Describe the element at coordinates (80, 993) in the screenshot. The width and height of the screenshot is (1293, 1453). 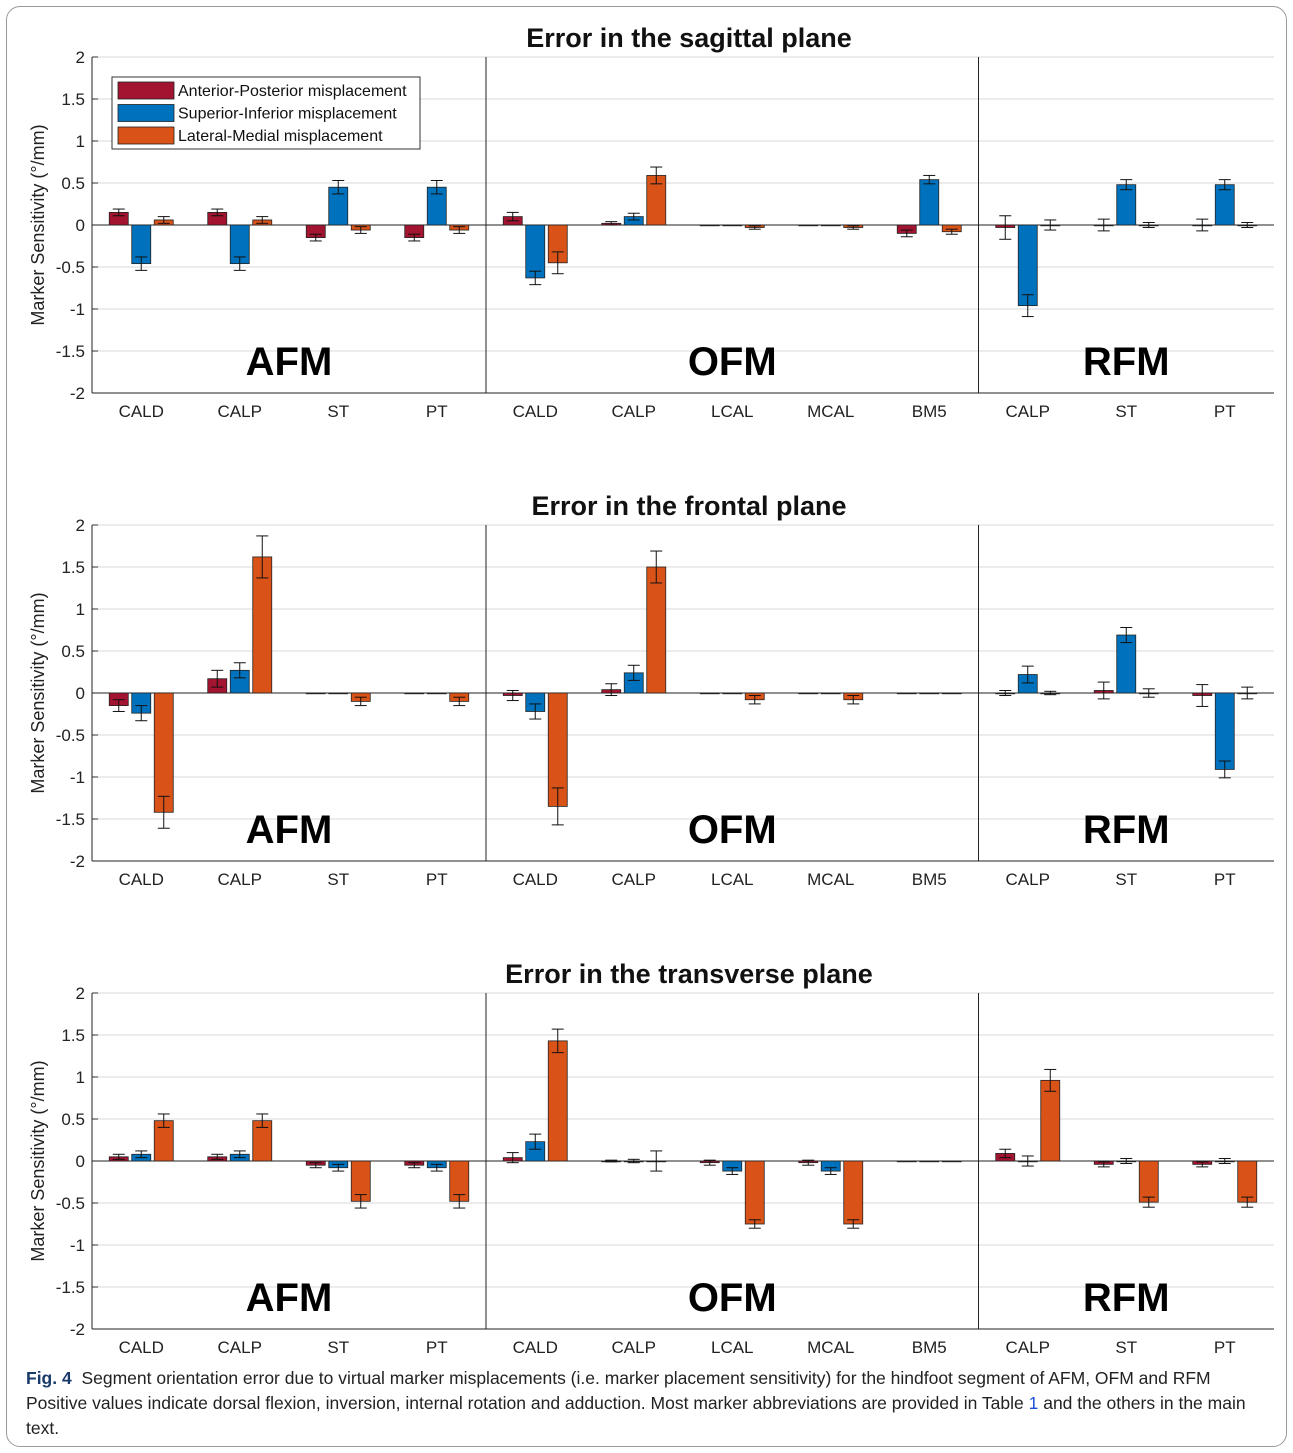
I see `y-tick-label: 2` at that location.